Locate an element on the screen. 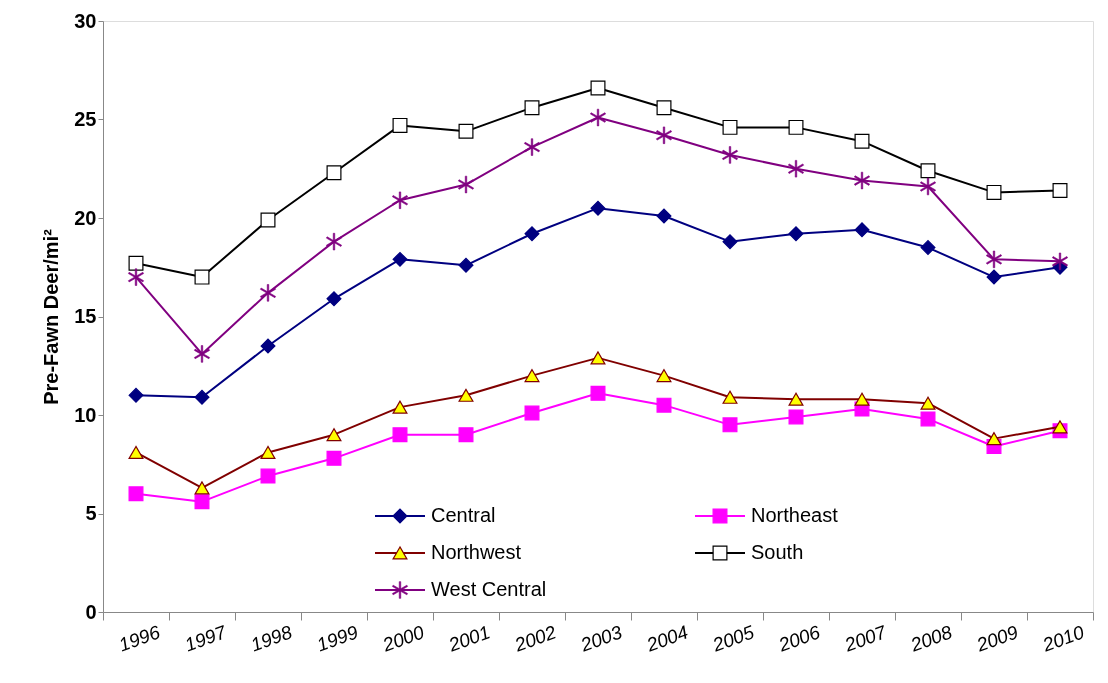 Image resolution: width=1108 pixels, height=683 pixels. y-tick-label: 20 is located at coordinates (85, 217).